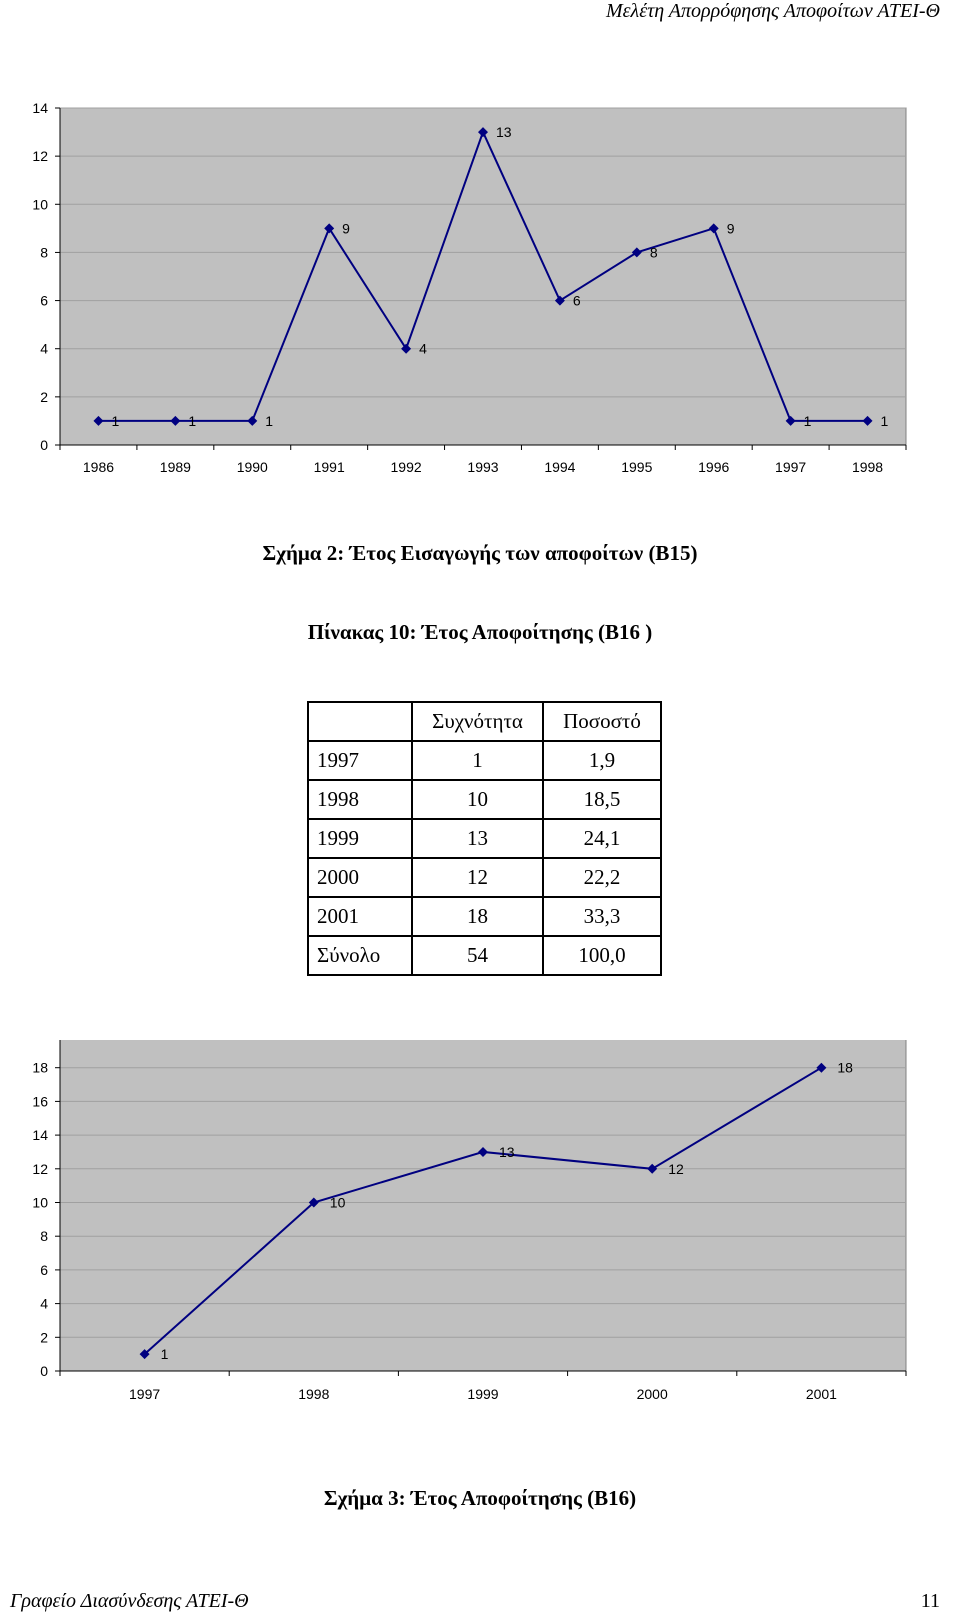 The height and width of the screenshot is (1624, 960). What do you see at coordinates (559, 467) in the screenshot?
I see `x-tick-label: 1994` at bounding box center [559, 467].